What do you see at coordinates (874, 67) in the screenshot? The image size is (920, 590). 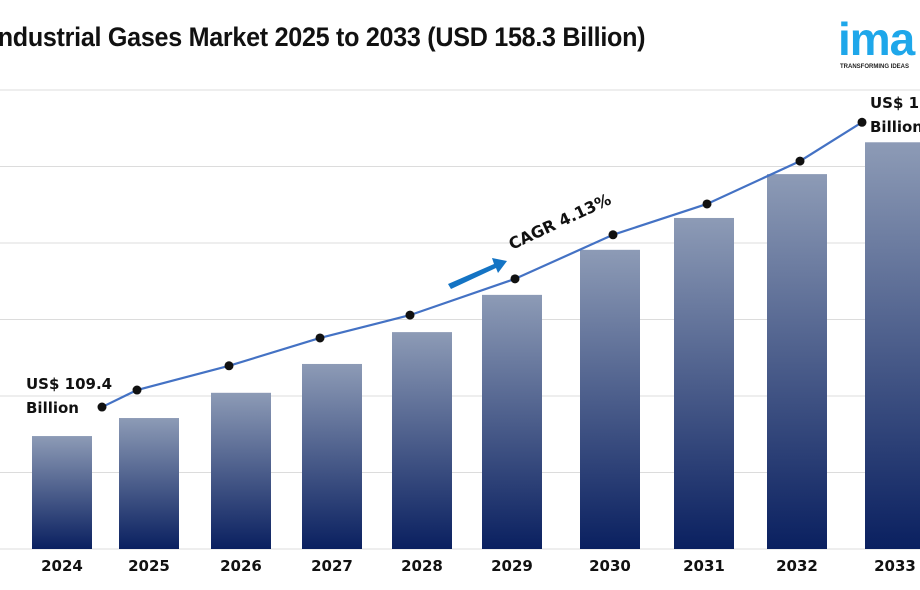 I see `logo-tagline: TRANSFORMING IDEAS` at bounding box center [874, 67].